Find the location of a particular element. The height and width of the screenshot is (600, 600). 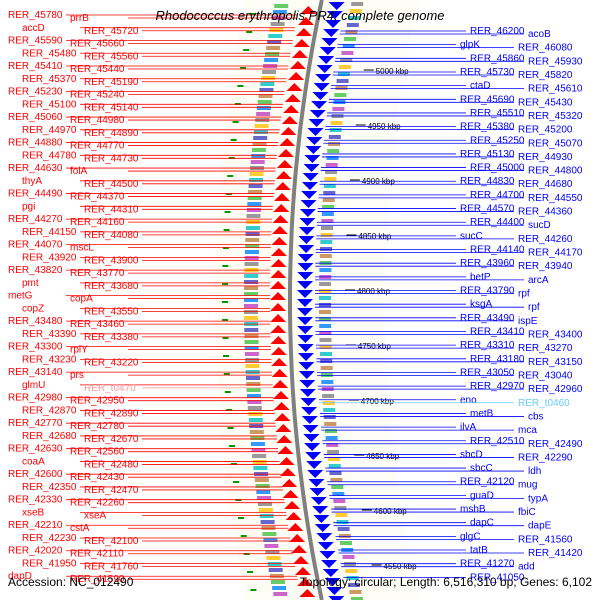

right-gene-label: eno is located at coordinates (468, 400).